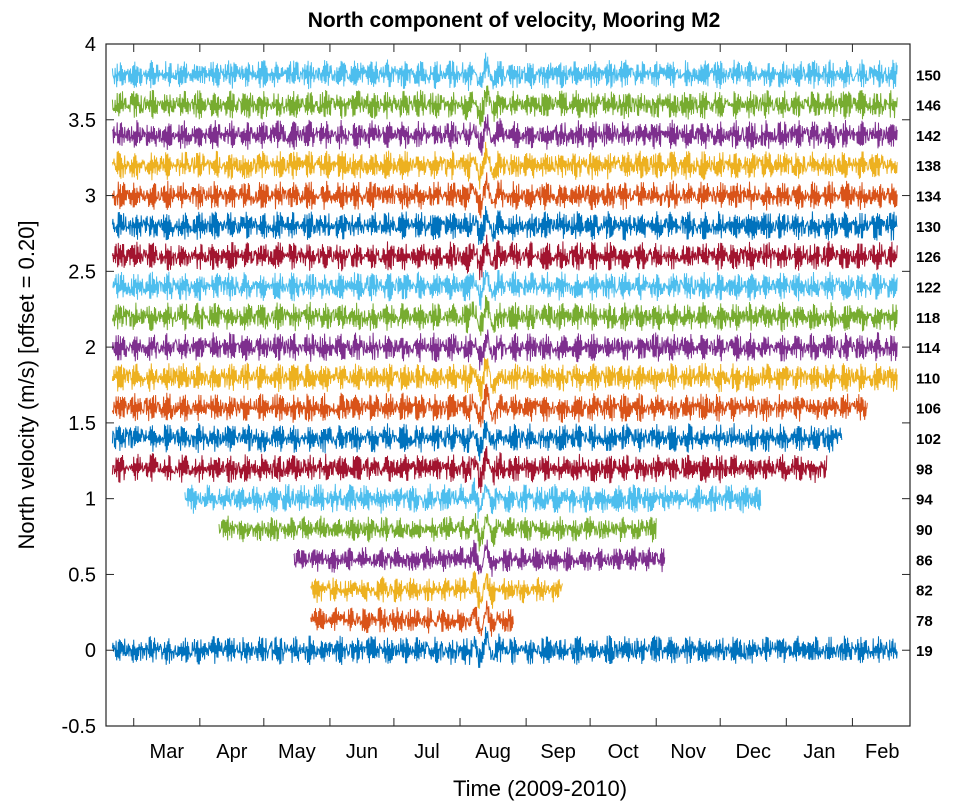 This screenshot has height=809, width=966. I want to click on series-label-114: 114, so click(928, 348).